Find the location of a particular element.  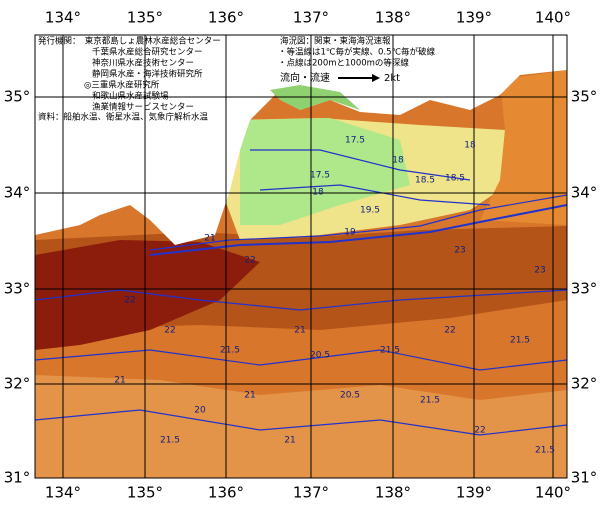

lon-label-top: 140° is located at coordinates (553, 18).